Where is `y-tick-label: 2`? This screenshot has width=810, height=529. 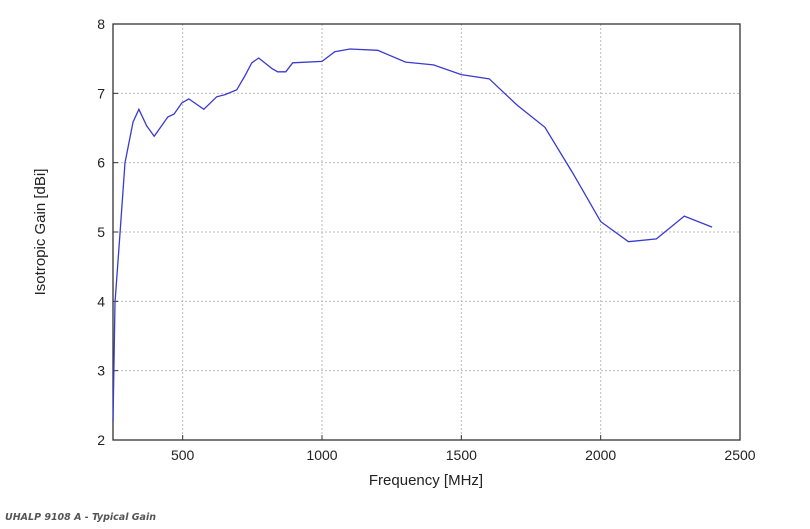 y-tick-label: 2 is located at coordinates (101, 440).